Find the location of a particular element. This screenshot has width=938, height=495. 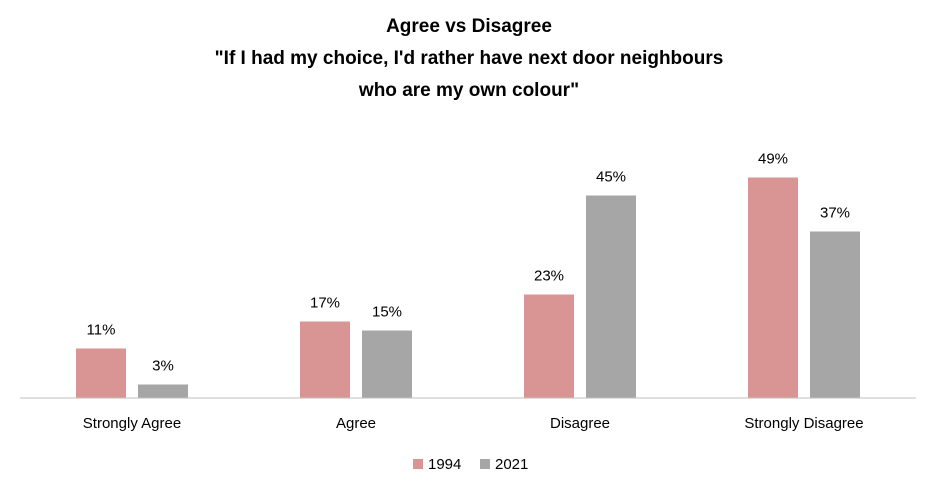

category-label-agree: Agree is located at coordinates (356, 423).